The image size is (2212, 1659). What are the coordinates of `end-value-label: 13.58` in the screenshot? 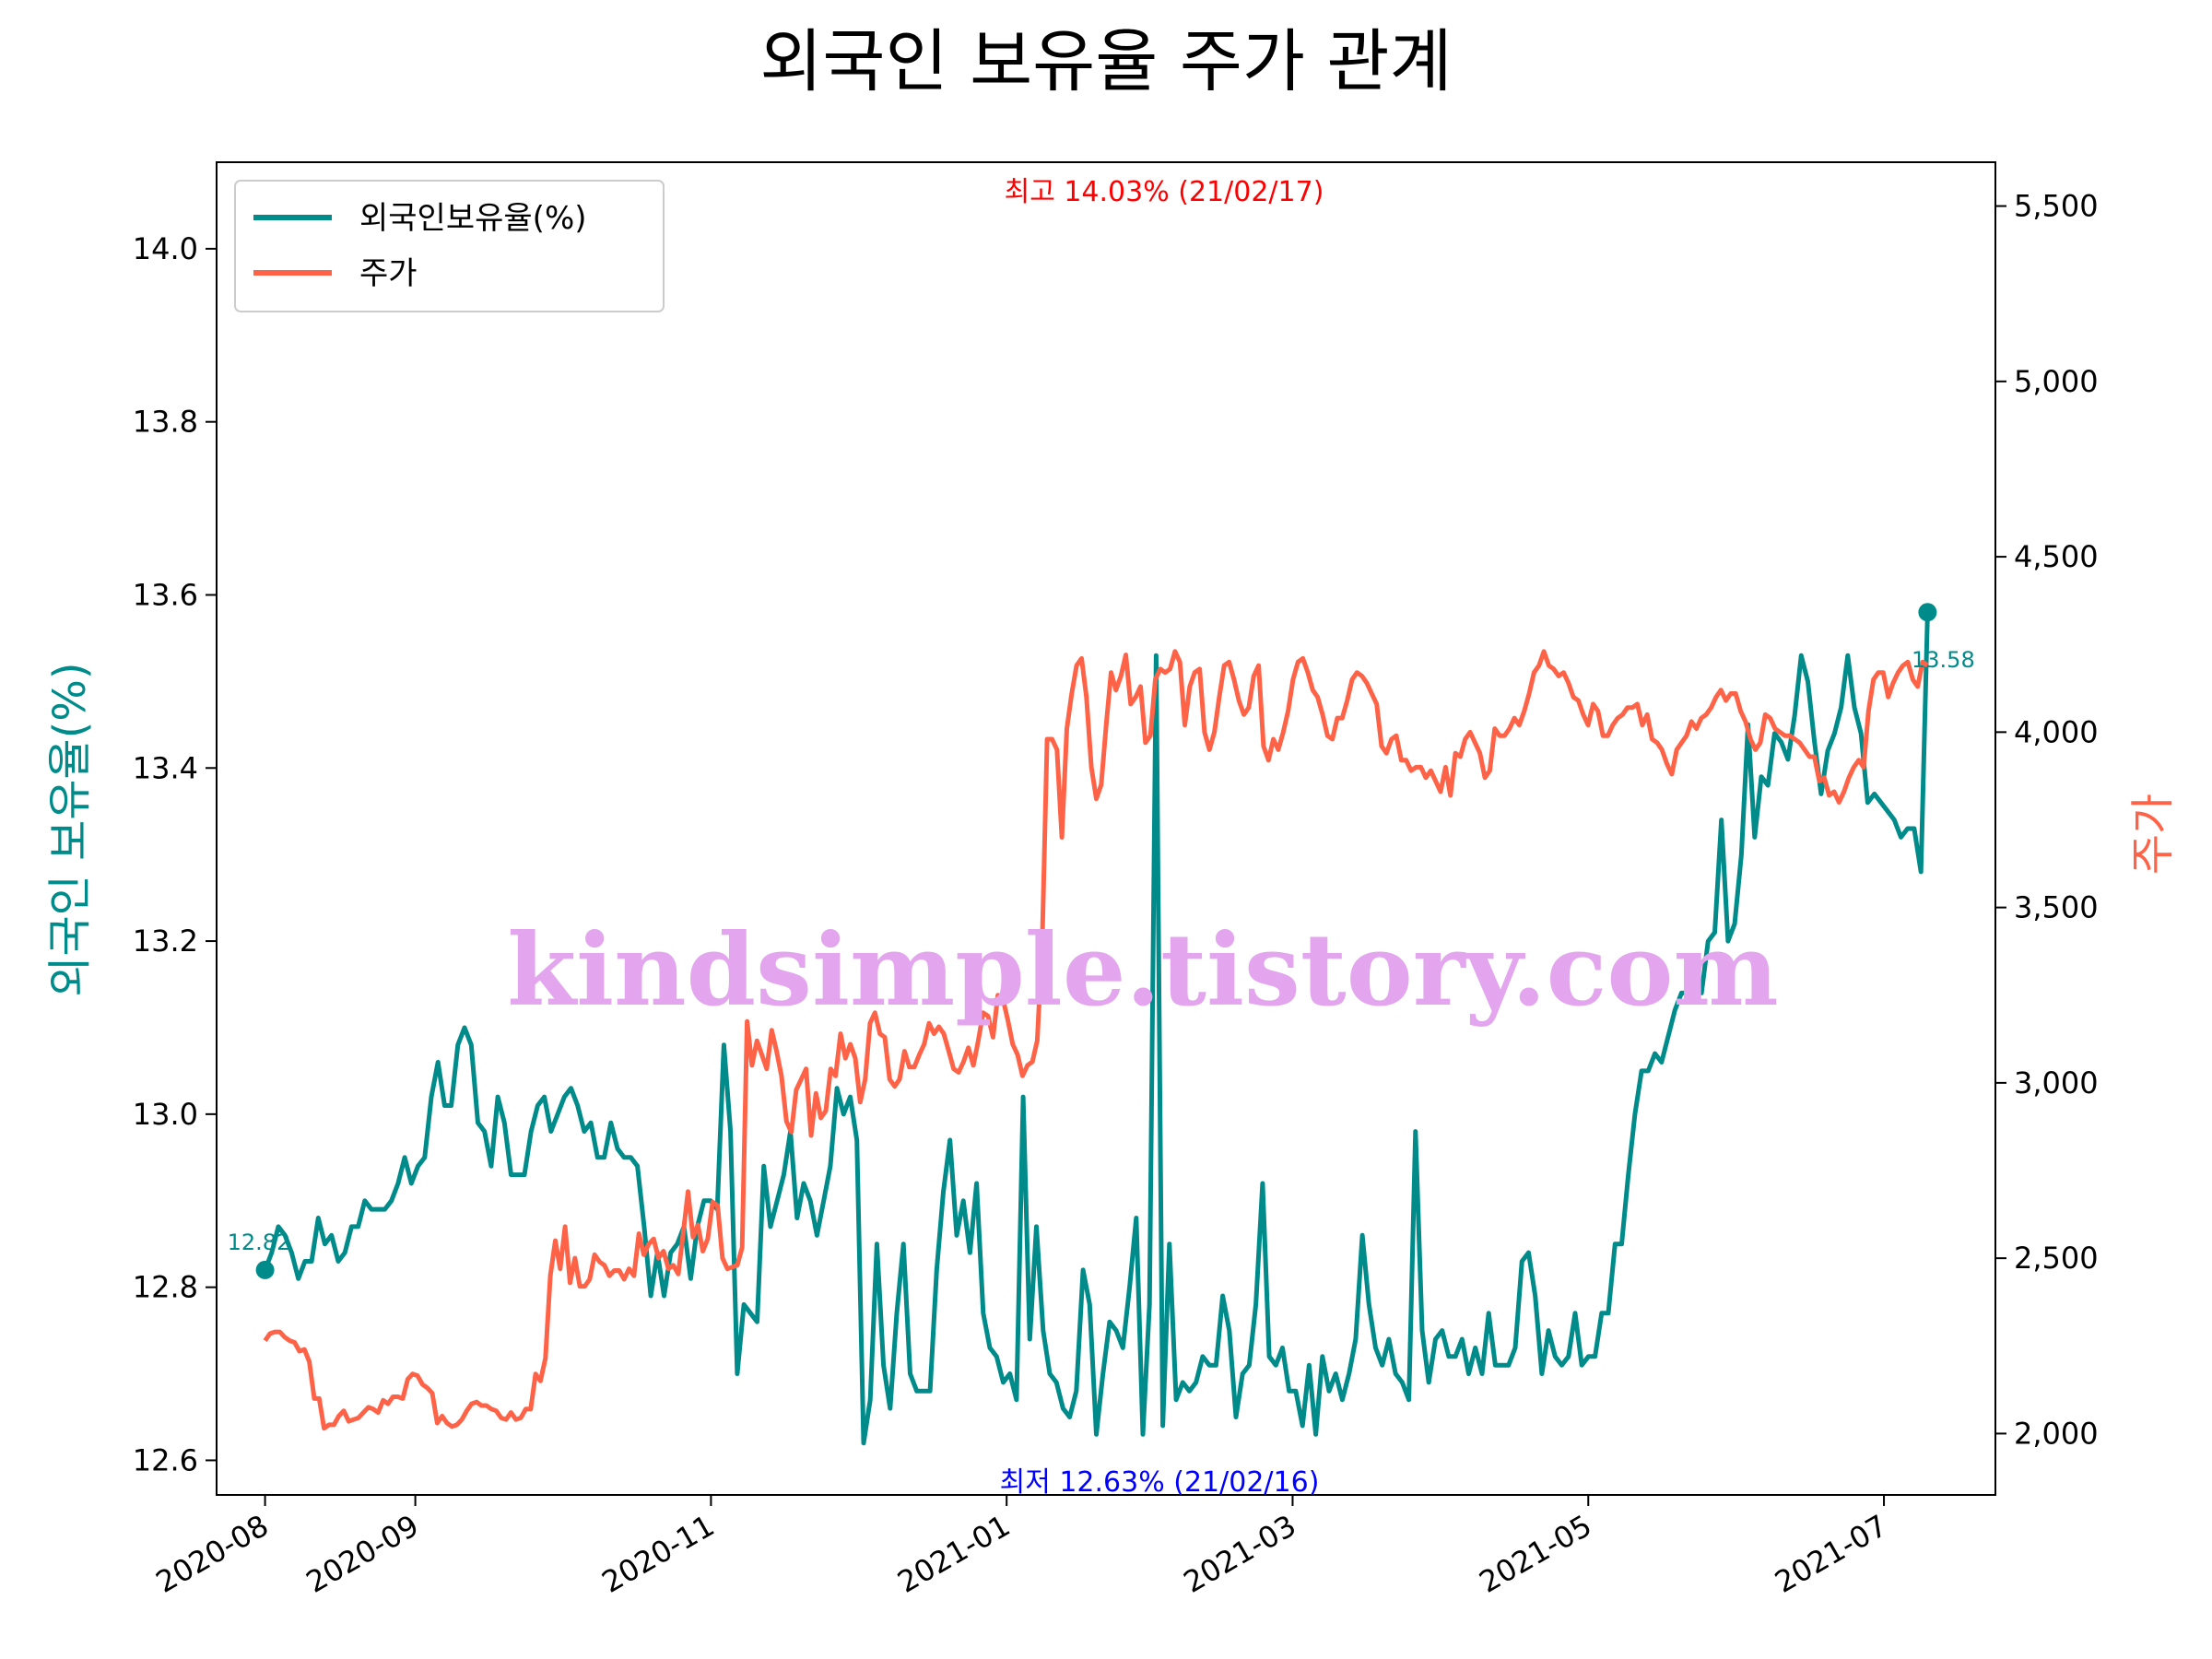 It's located at (1943, 660).